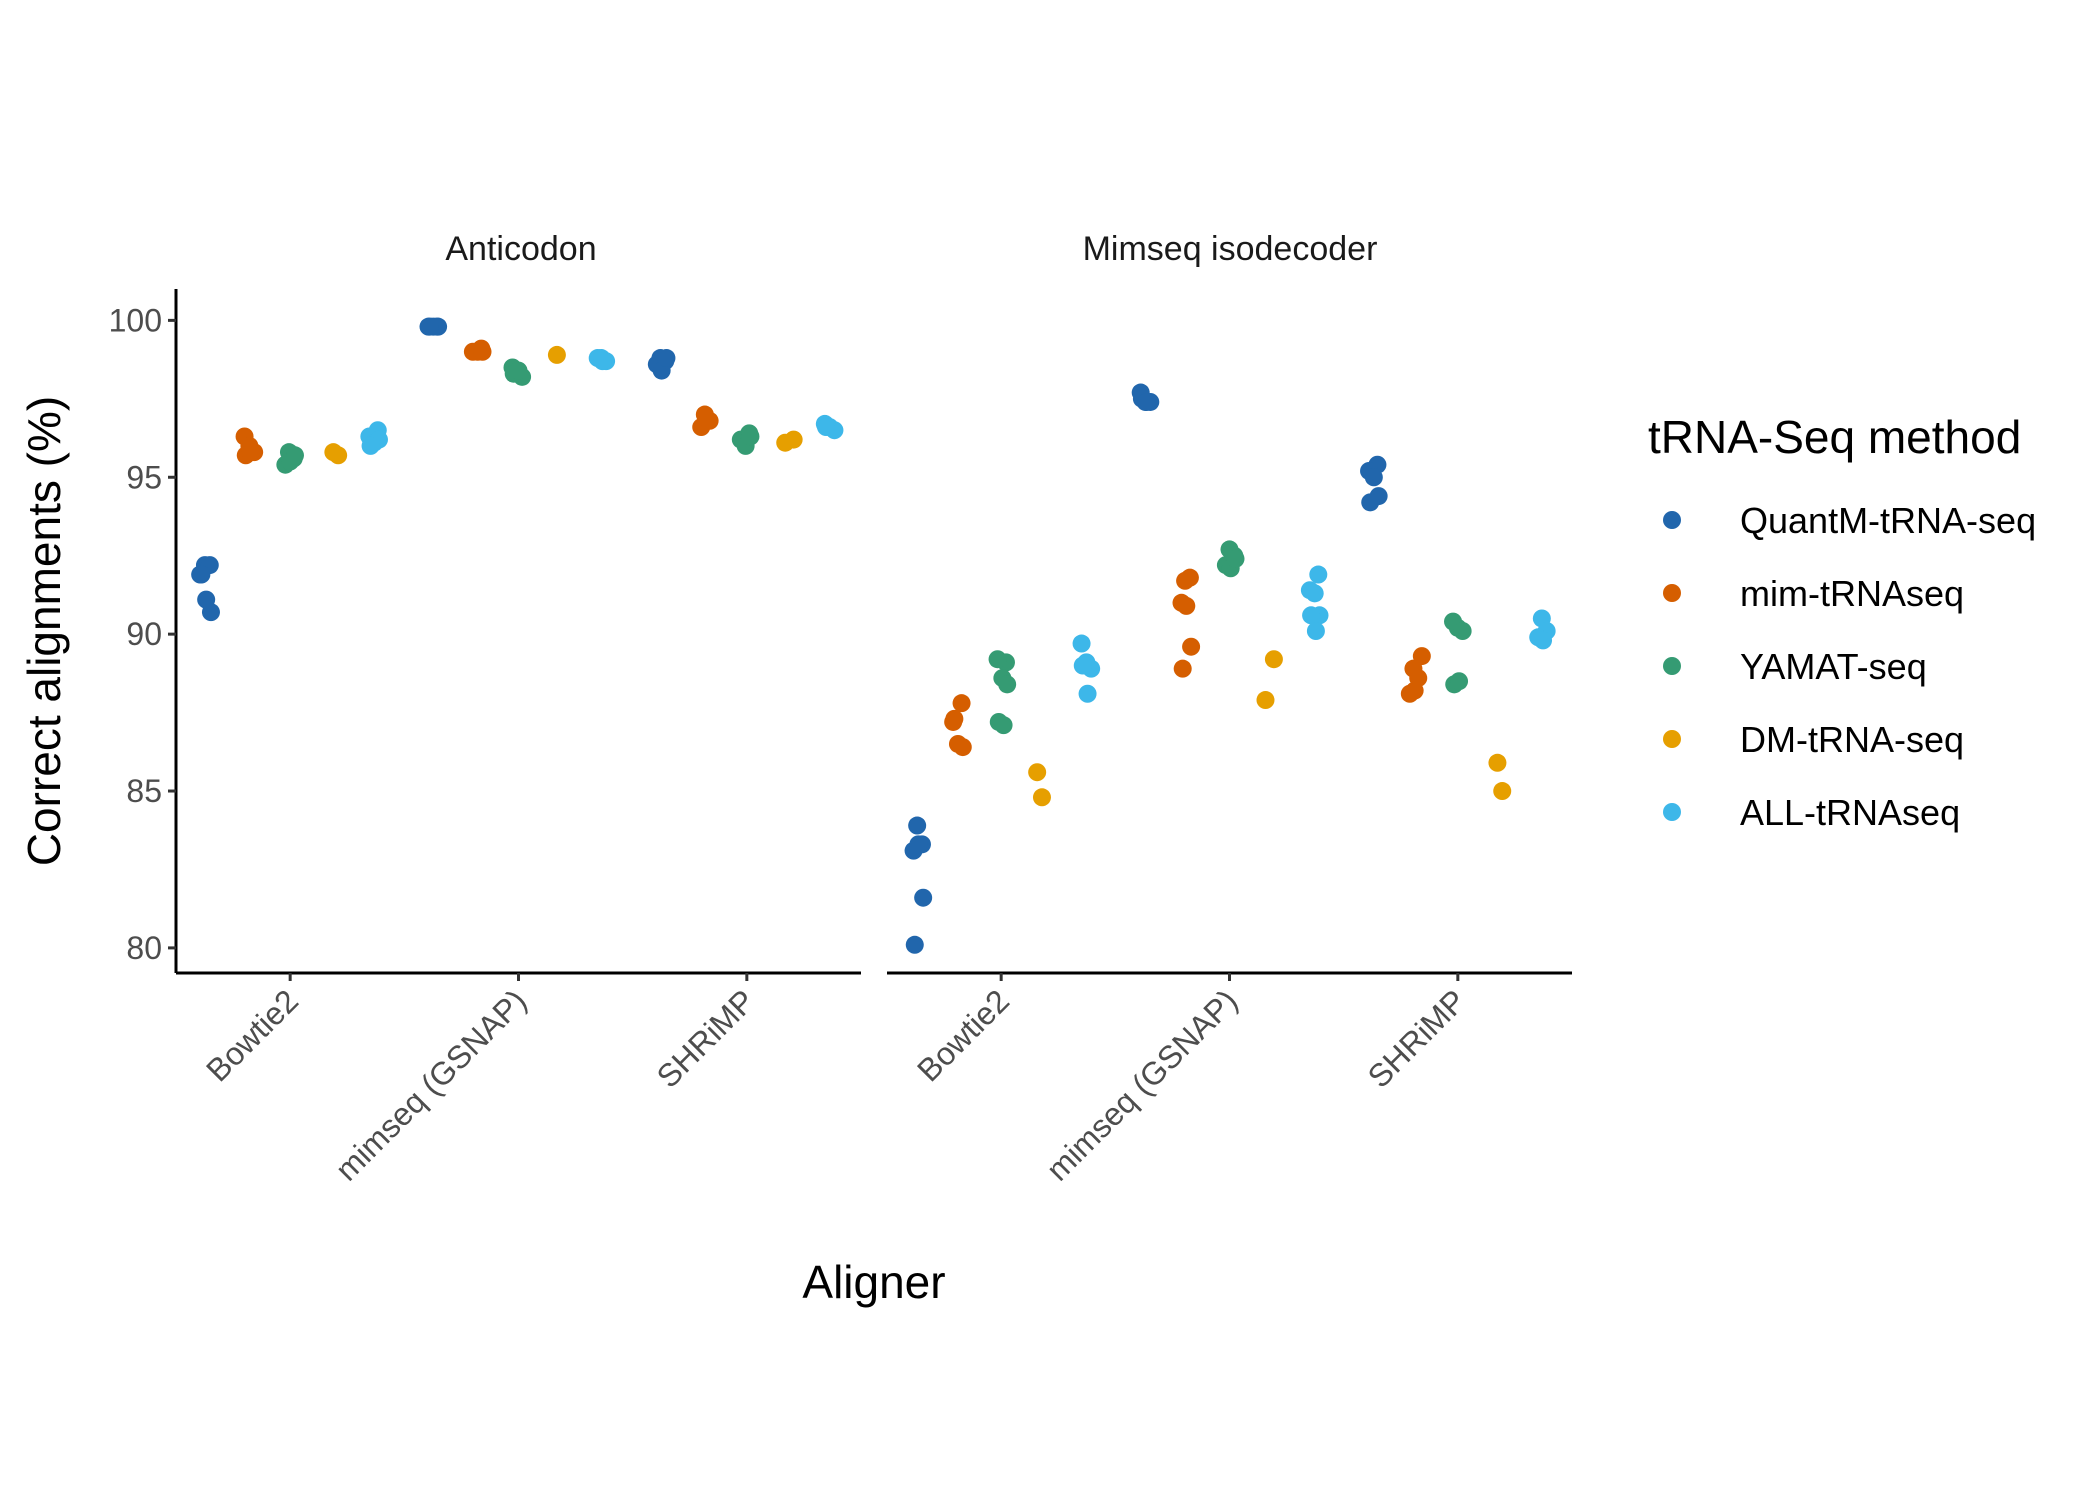  What do you see at coordinates (144, 791) in the screenshot?
I see `y-tick-label: 85` at bounding box center [144, 791].